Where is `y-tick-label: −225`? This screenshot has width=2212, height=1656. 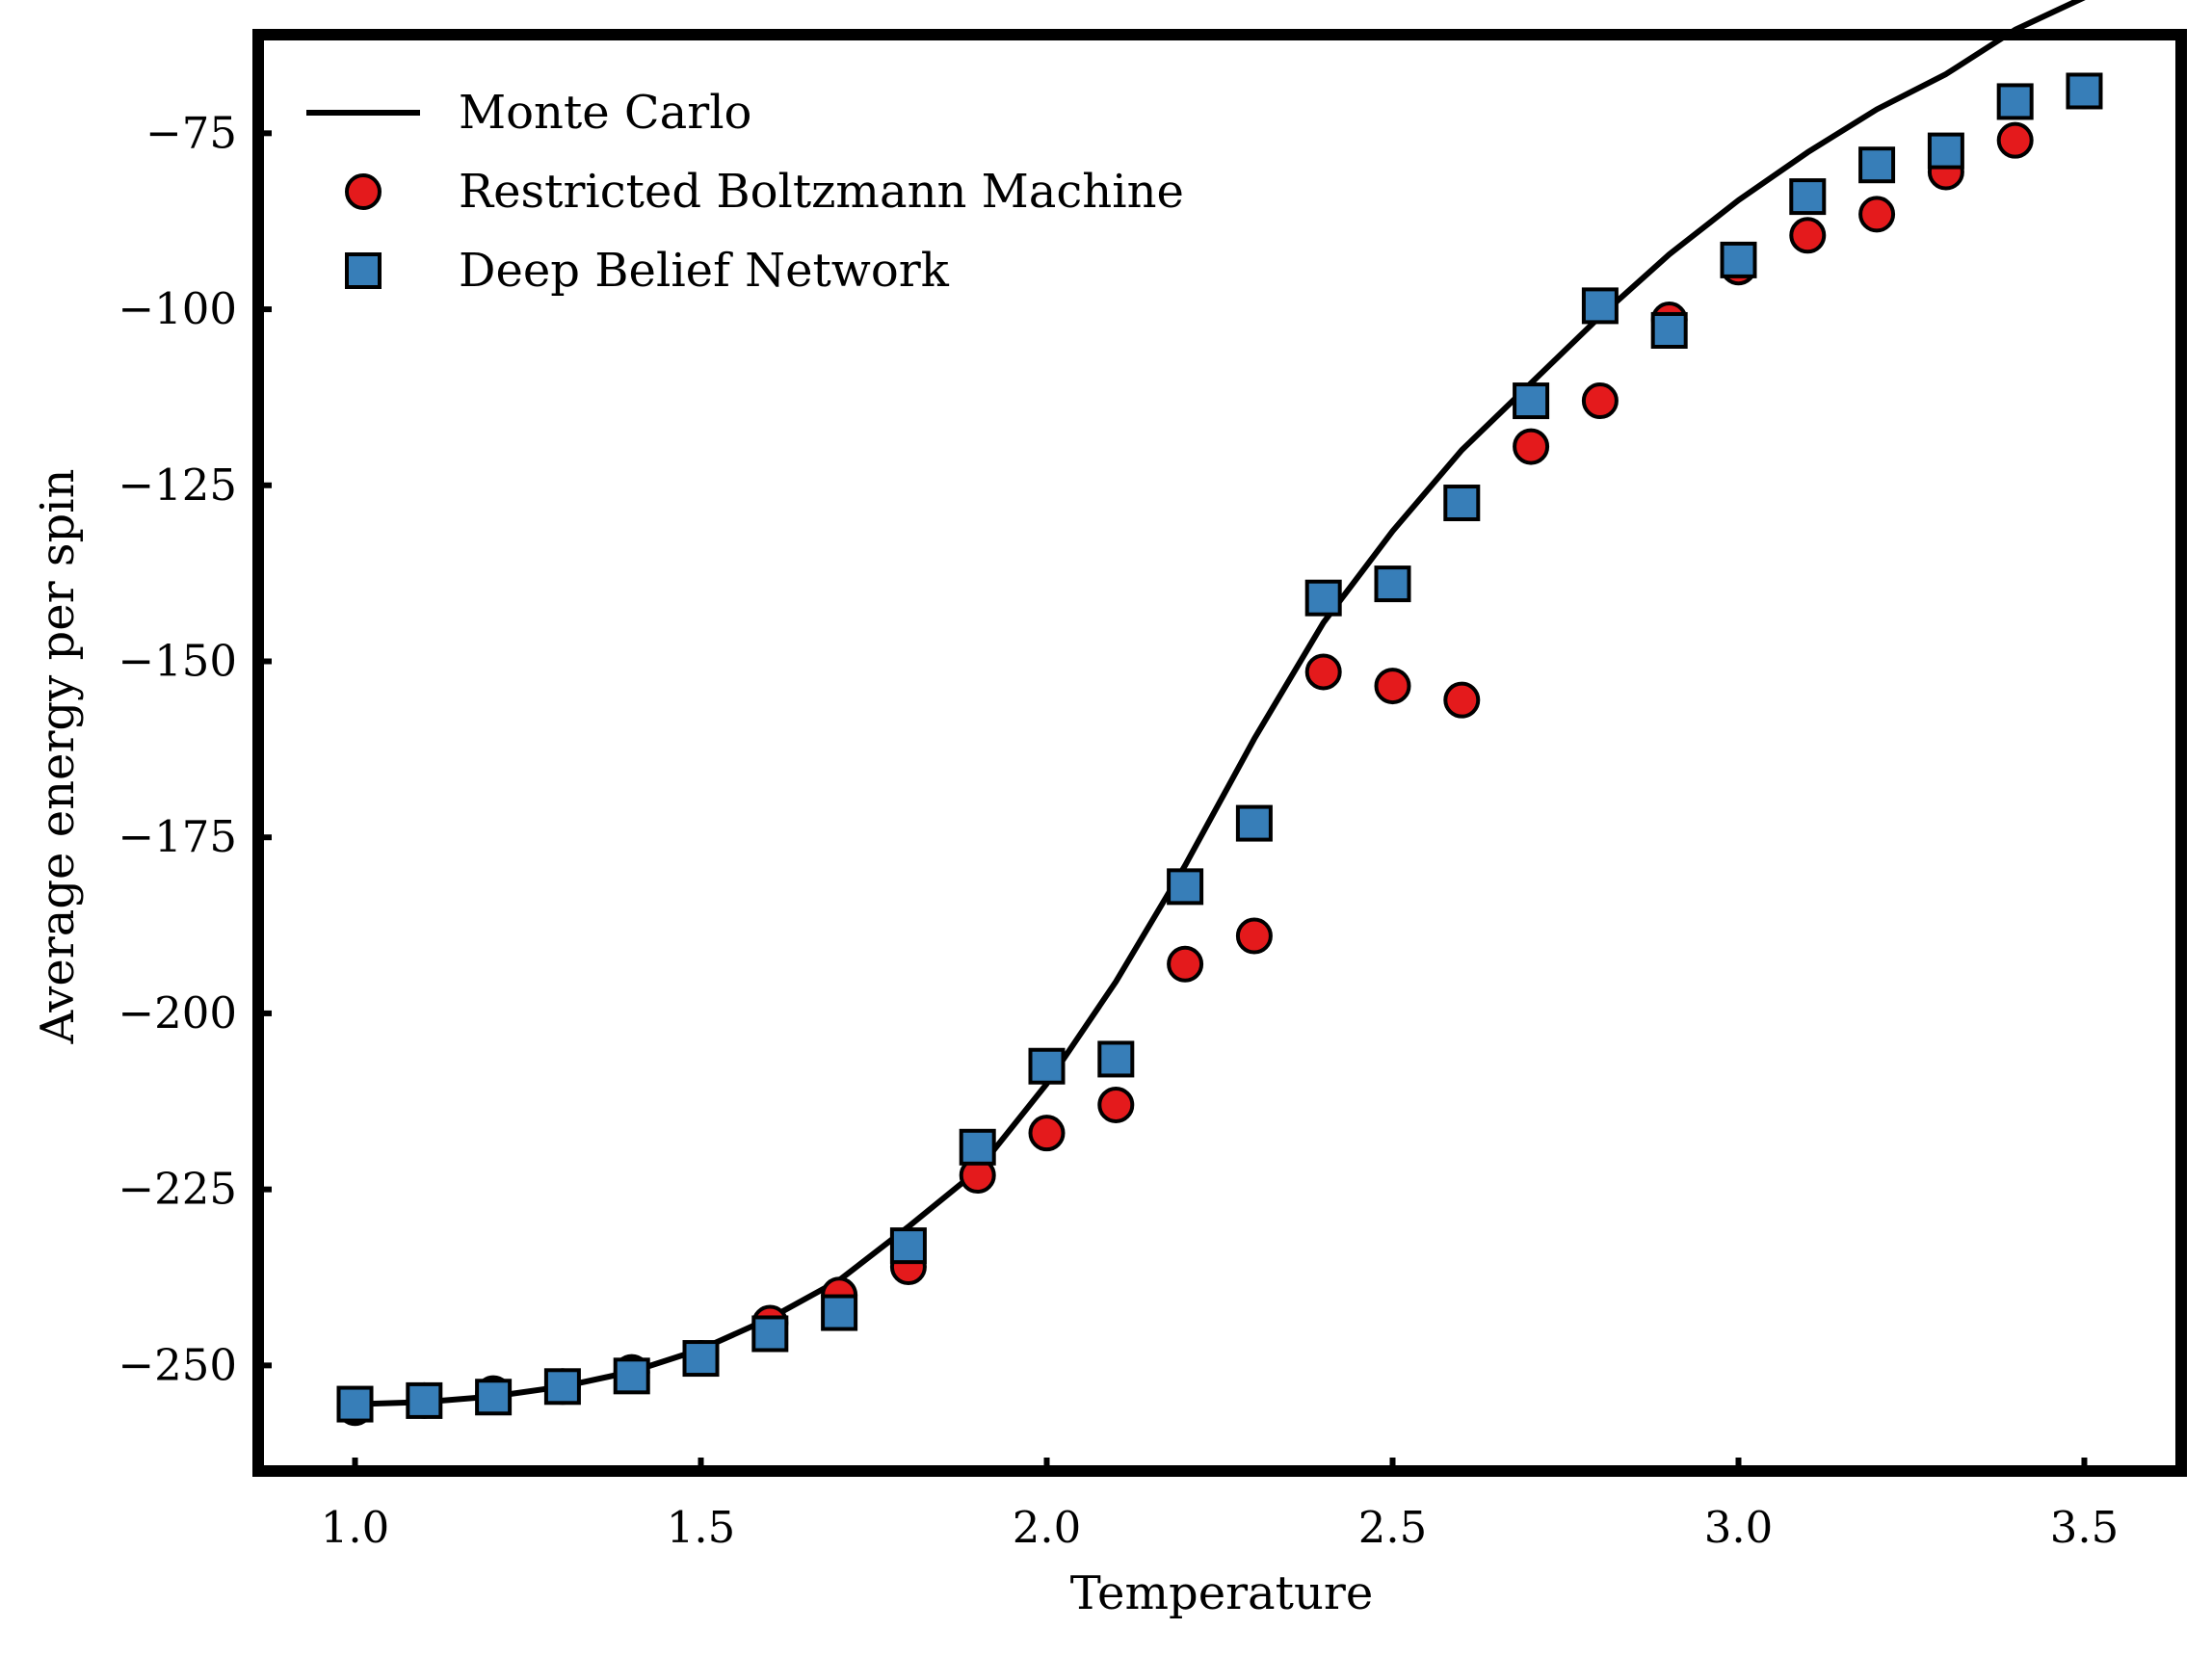 y-tick-label: −225 is located at coordinates (177, 1190).